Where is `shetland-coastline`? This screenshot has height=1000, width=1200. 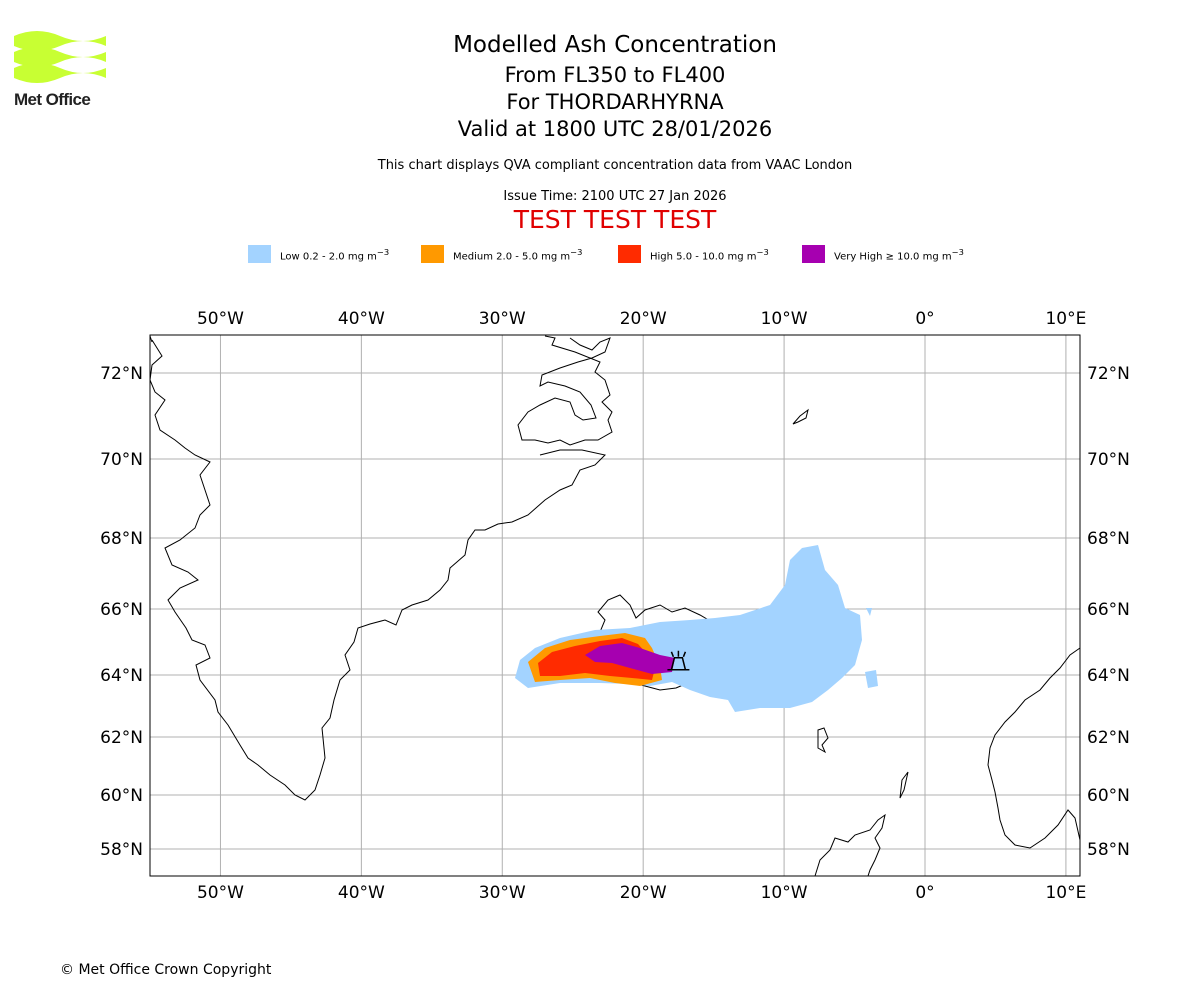 shetland-coastline is located at coordinates (904, 785).